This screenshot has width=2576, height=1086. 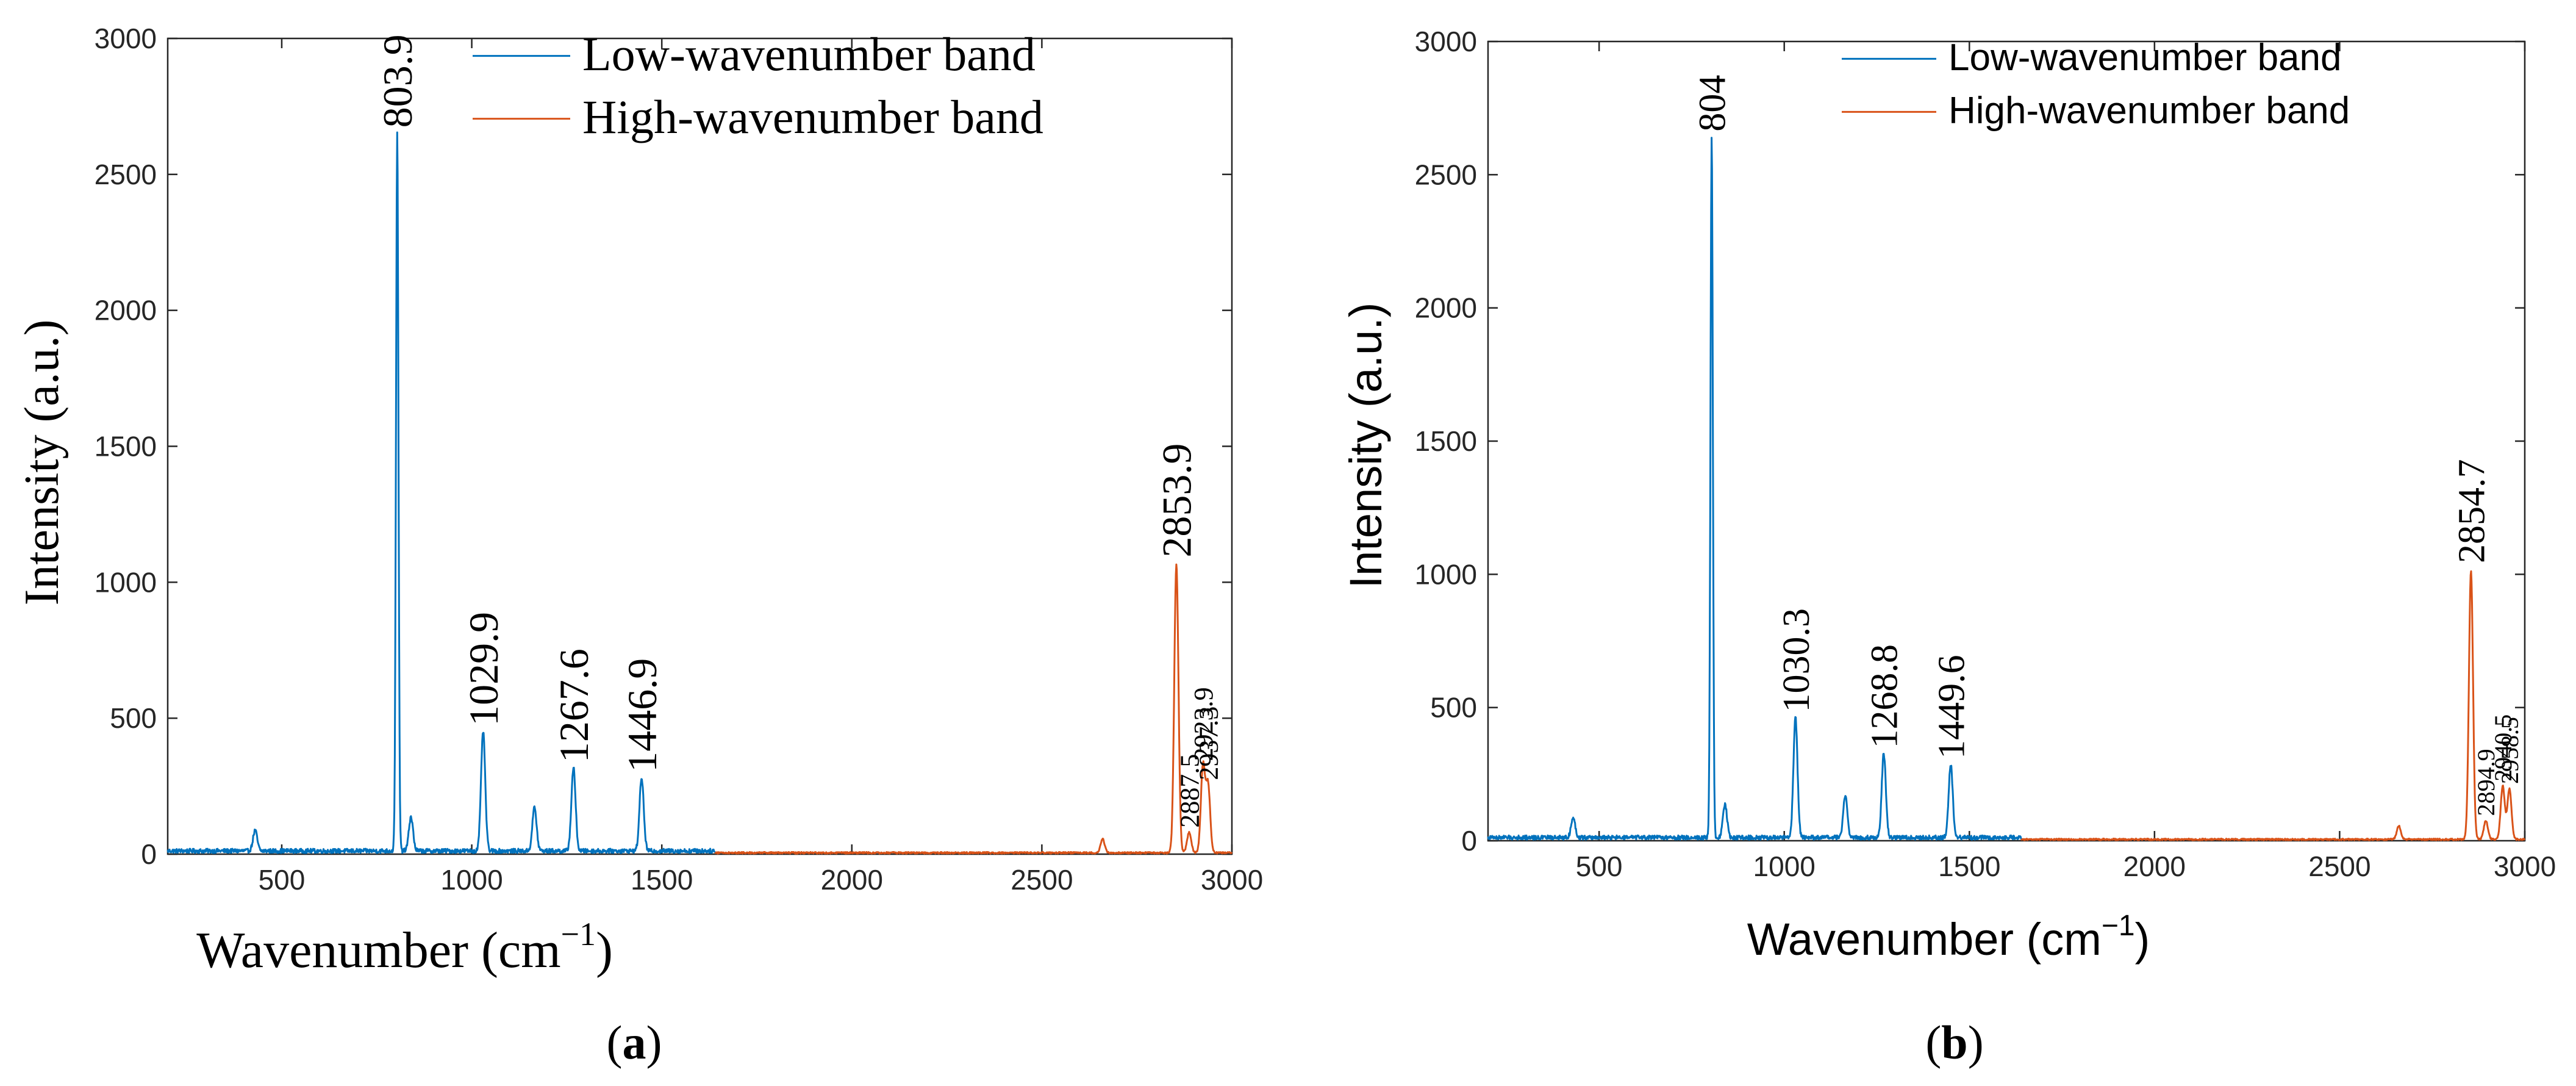 What do you see at coordinates (1712, 103) in the screenshot?
I see `peak-label: 804` at bounding box center [1712, 103].